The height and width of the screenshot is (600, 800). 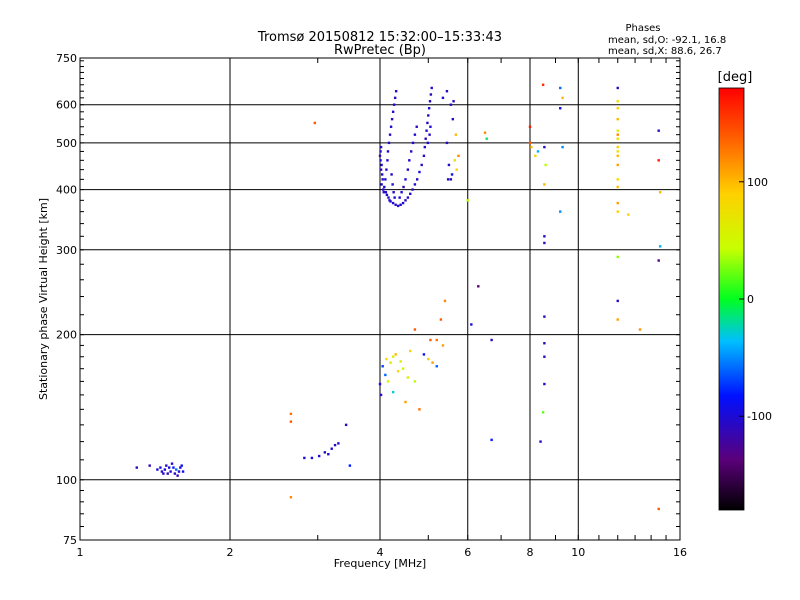 What do you see at coordinates (757, 182) in the screenshot?
I see `colorbar-tick-label: 100` at bounding box center [757, 182].